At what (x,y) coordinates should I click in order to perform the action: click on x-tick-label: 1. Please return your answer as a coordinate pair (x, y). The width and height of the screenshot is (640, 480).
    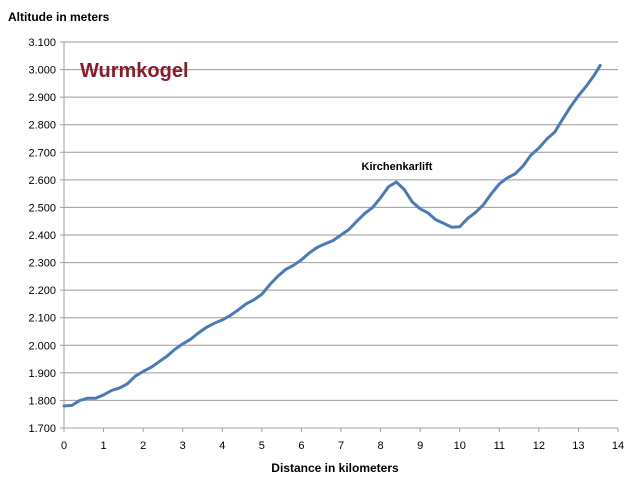
    Looking at the image, I should click on (104, 446).